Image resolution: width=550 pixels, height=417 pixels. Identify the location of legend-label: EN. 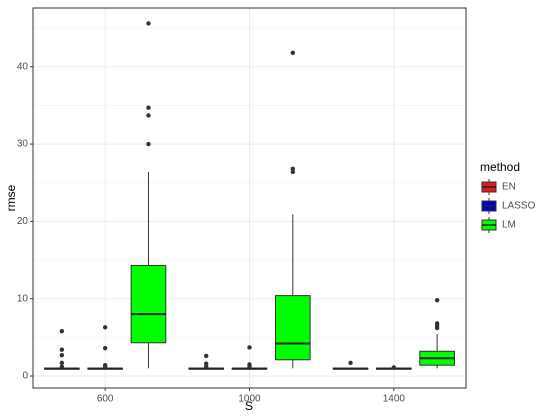
(509, 187).